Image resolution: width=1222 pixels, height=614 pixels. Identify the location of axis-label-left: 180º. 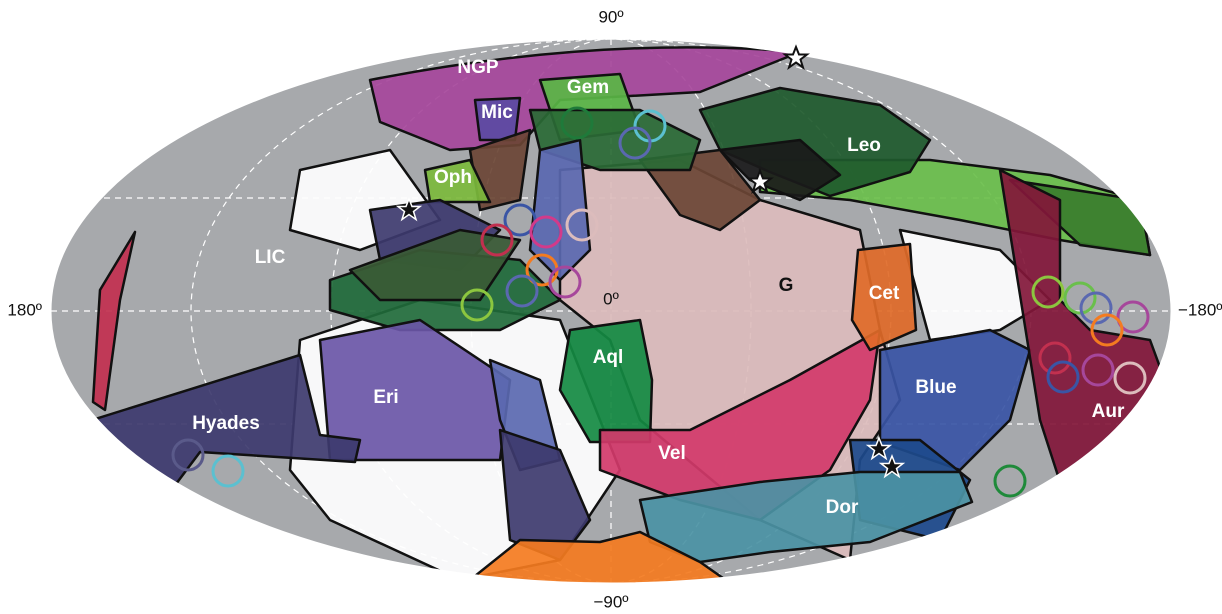
(24, 309).